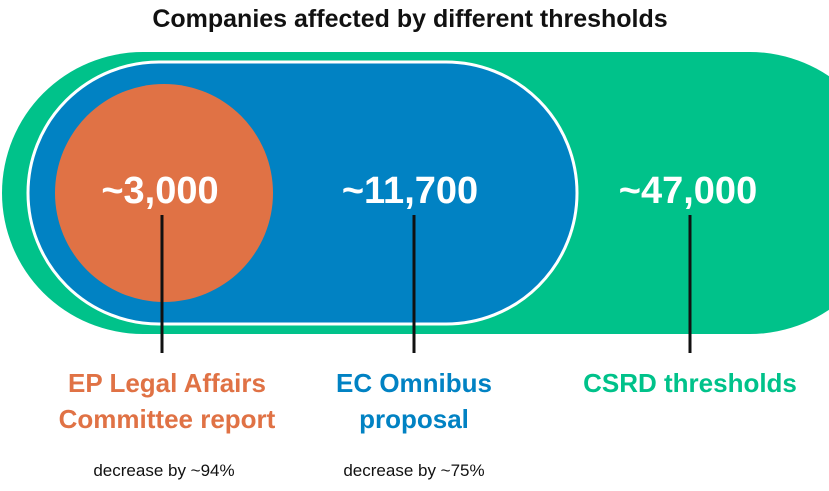  I want to click on omnibus-label-line2: proposal, so click(414, 419).